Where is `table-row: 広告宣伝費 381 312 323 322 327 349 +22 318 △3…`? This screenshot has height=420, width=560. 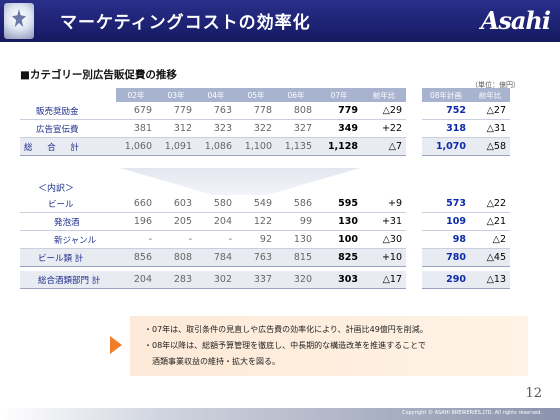 table-row: 広告宣伝費 381 312 323 322 327 349 +22 318 △3… is located at coordinates (265, 128).